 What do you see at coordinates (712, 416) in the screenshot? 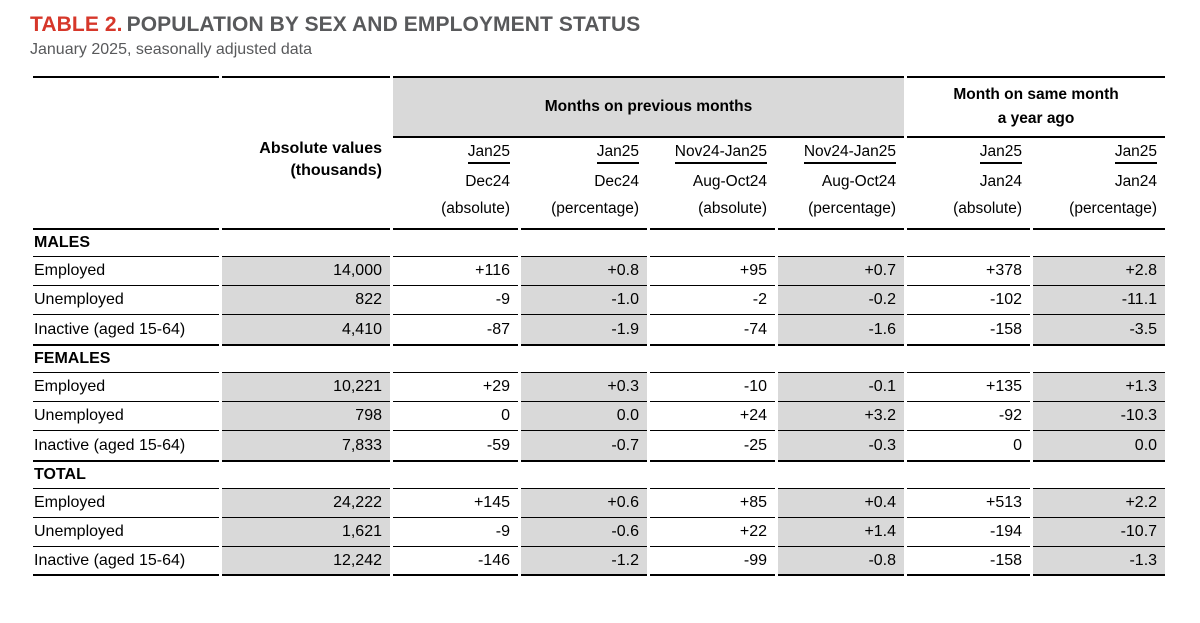
I see `cell-value: +24` at bounding box center [712, 416].